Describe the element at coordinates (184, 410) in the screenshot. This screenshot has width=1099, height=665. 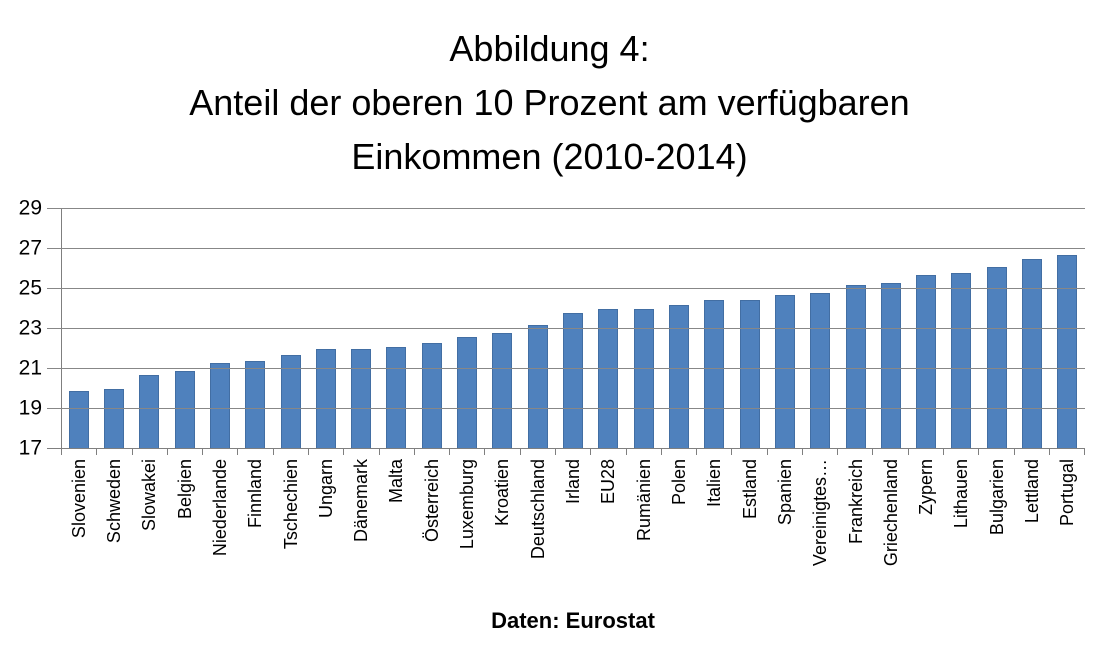
I see `bar-Belgien` at that location.